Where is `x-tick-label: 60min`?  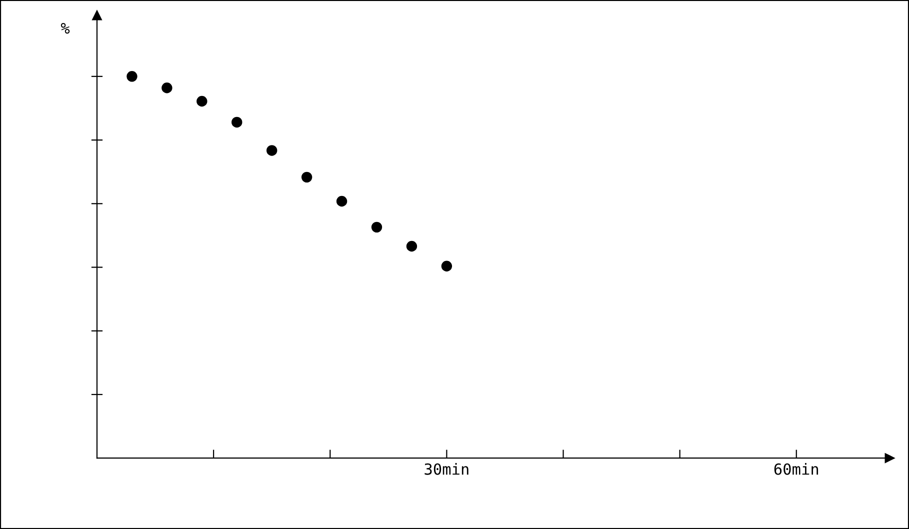 x-tick-label: 60min is located at coordinates (796, 469).